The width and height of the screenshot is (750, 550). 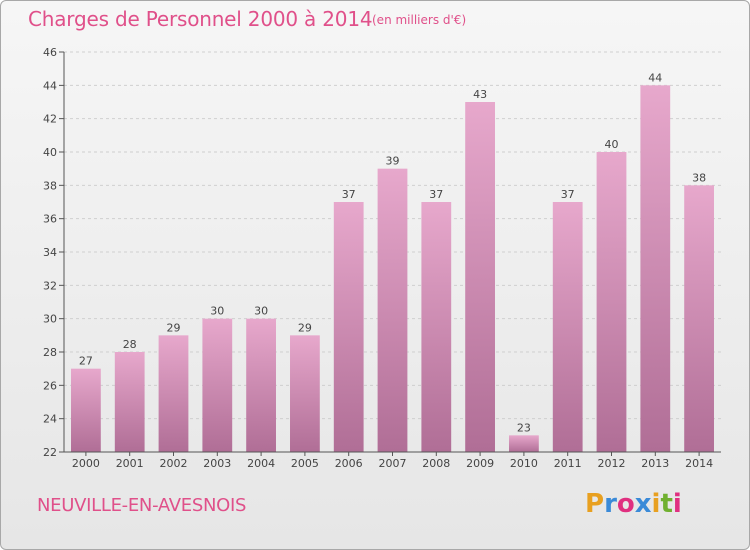 What do you see at coordinates (217, 463) in the screenshot?
I see `x-tick-label: 2003` at bounding box center [217, 463].